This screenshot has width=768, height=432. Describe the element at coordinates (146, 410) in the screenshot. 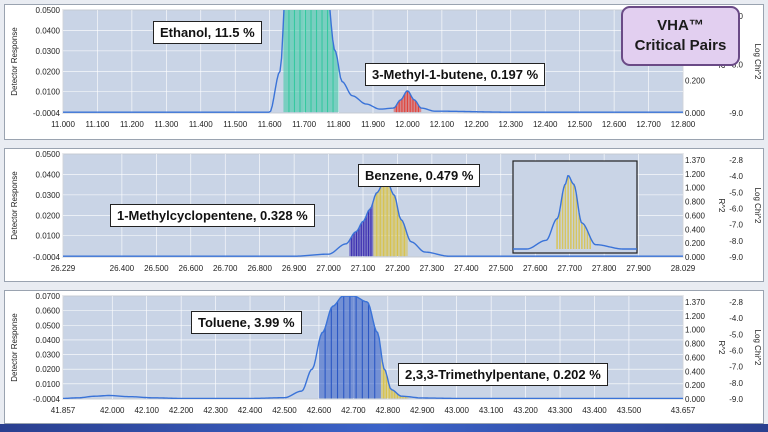

I see `x-tick-label: 42.100` at that location.